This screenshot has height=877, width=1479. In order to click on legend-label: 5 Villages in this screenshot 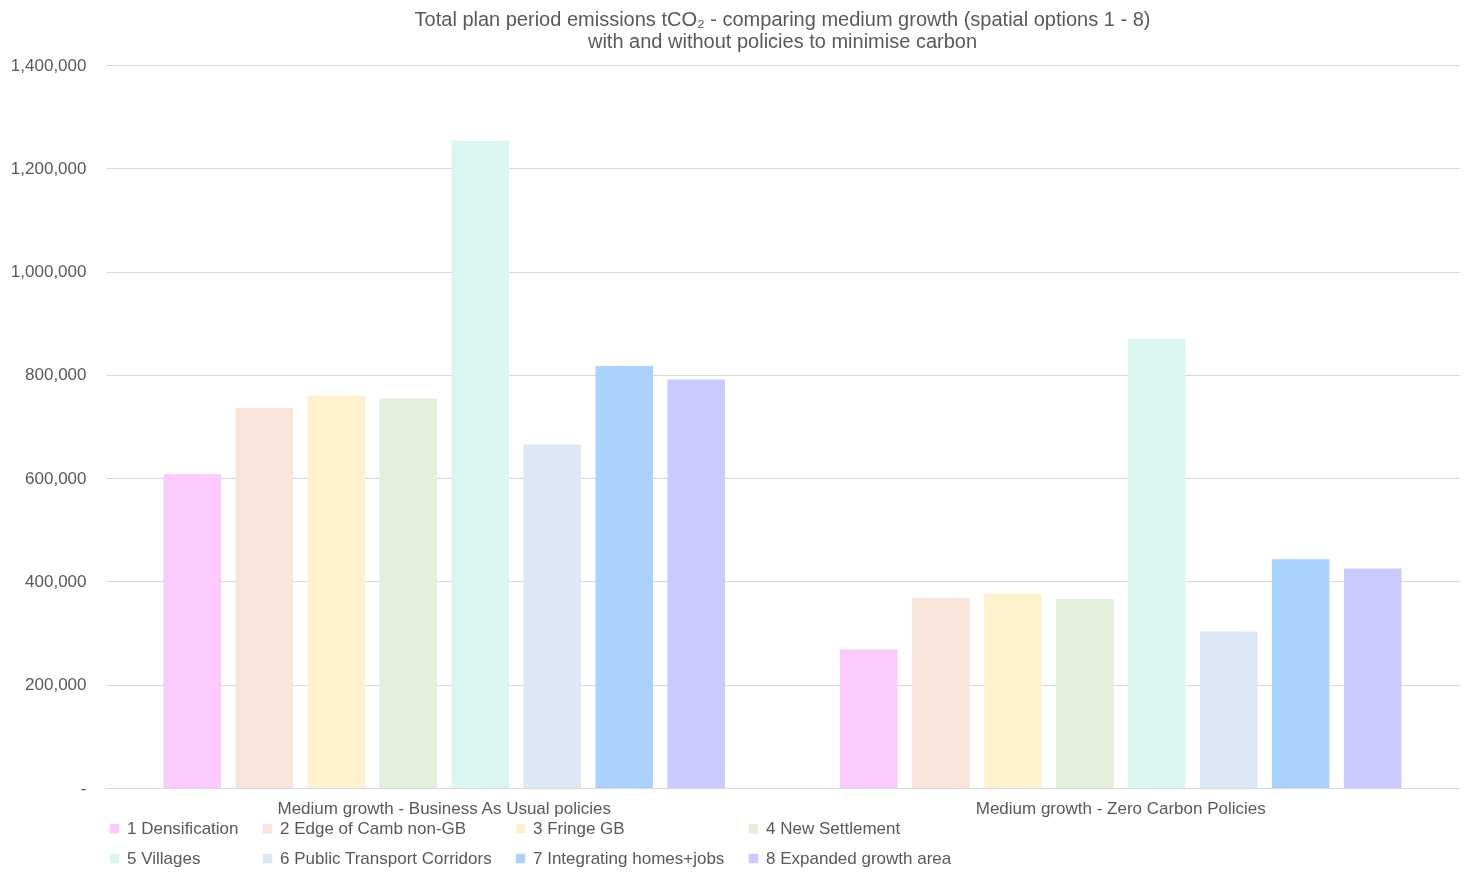, I will do `click(164, 858)`.